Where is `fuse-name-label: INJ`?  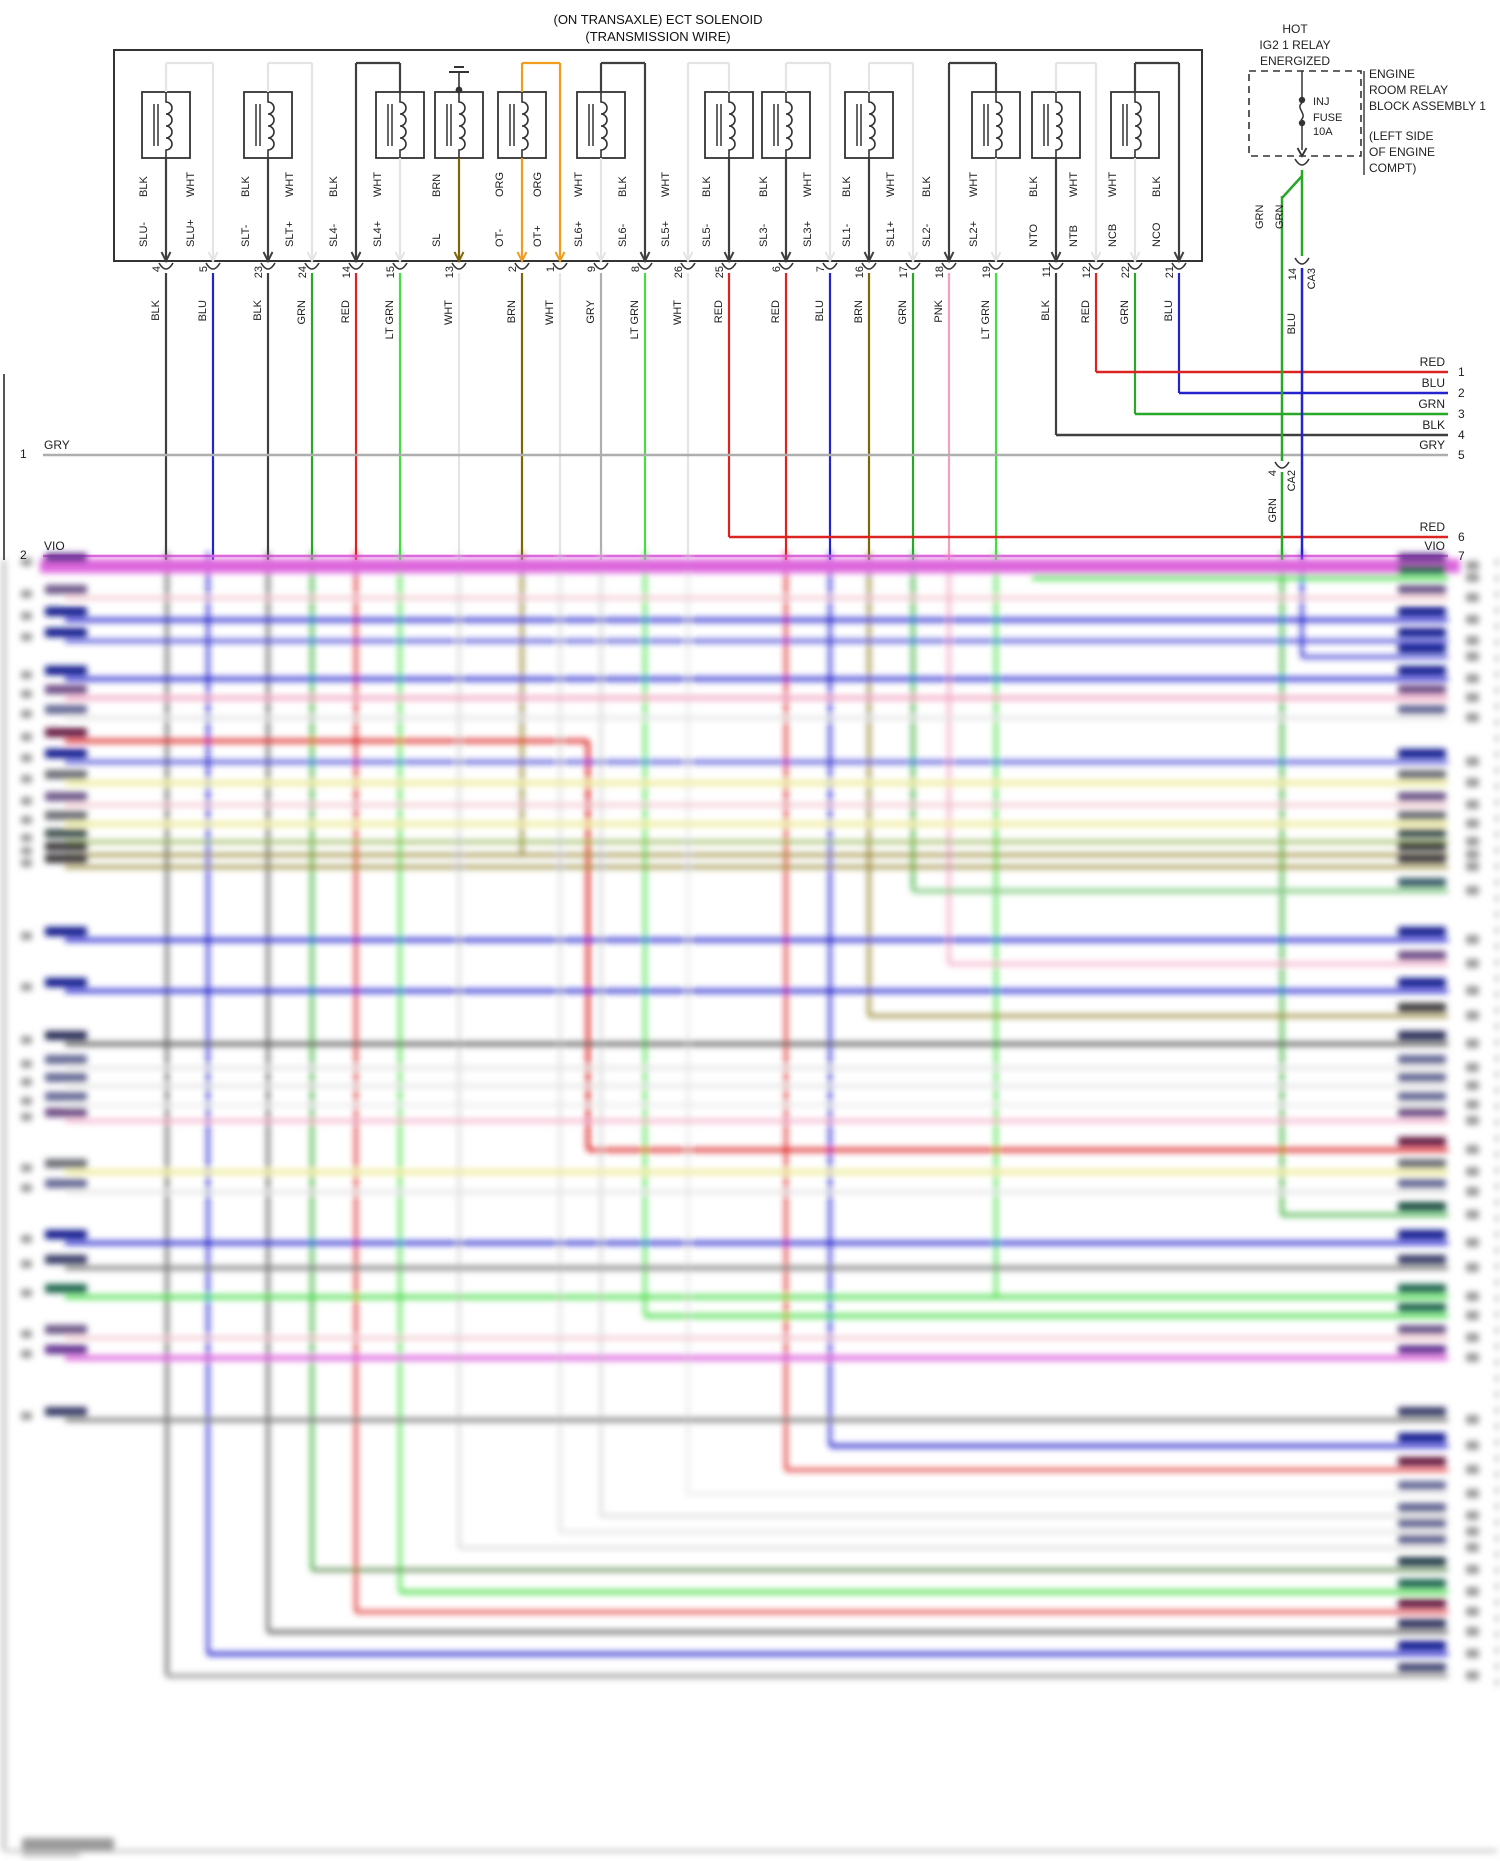
fuse-name-label: INJ is located at coordinates (1321, 102).